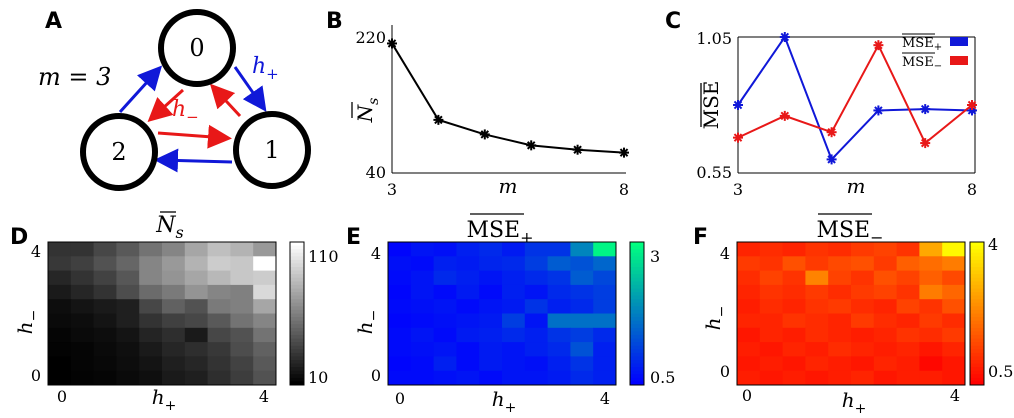  Describe the element at coordinates (605, 398) in the screenshot. I see `e-xtick-right: 4` at that location.